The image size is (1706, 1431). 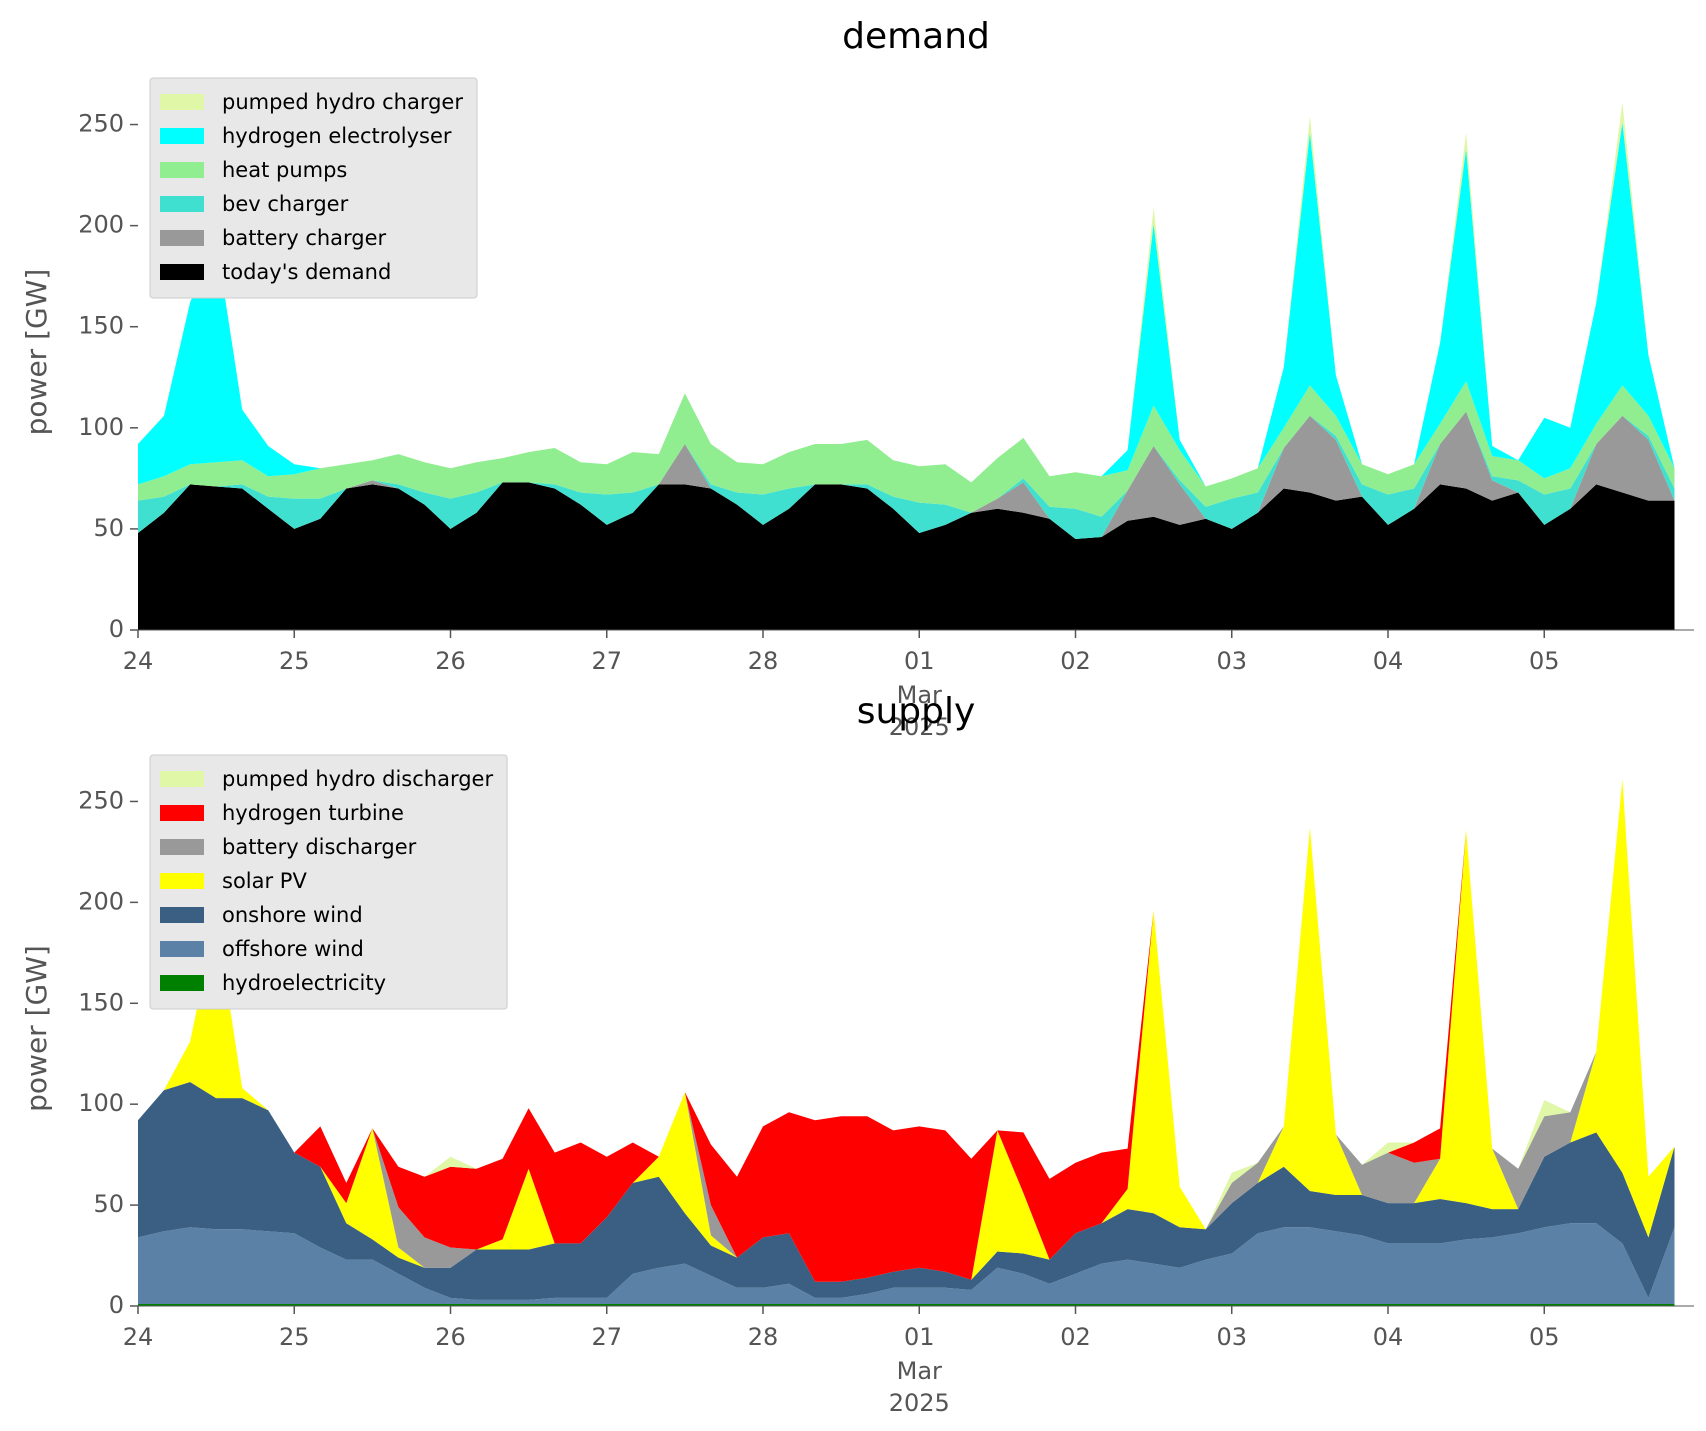 I want to click on legend-label: solar PV, so click(x=264, y=881).